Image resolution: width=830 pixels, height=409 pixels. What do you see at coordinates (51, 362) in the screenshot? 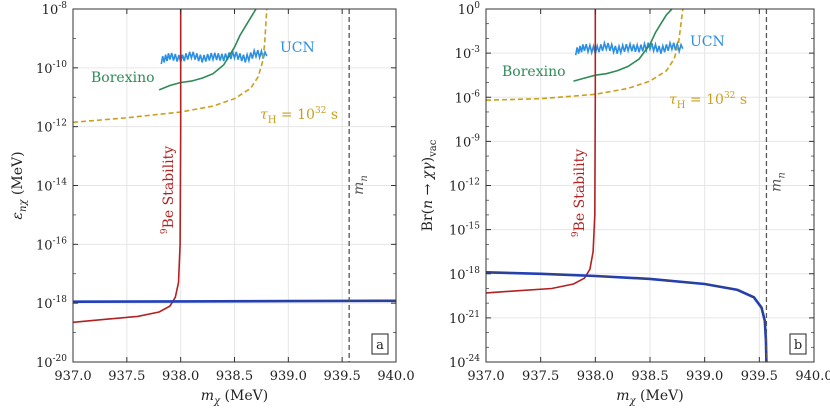
I see `y-tick-label: 10⁻²⁰` at bounding box center [51, 362].